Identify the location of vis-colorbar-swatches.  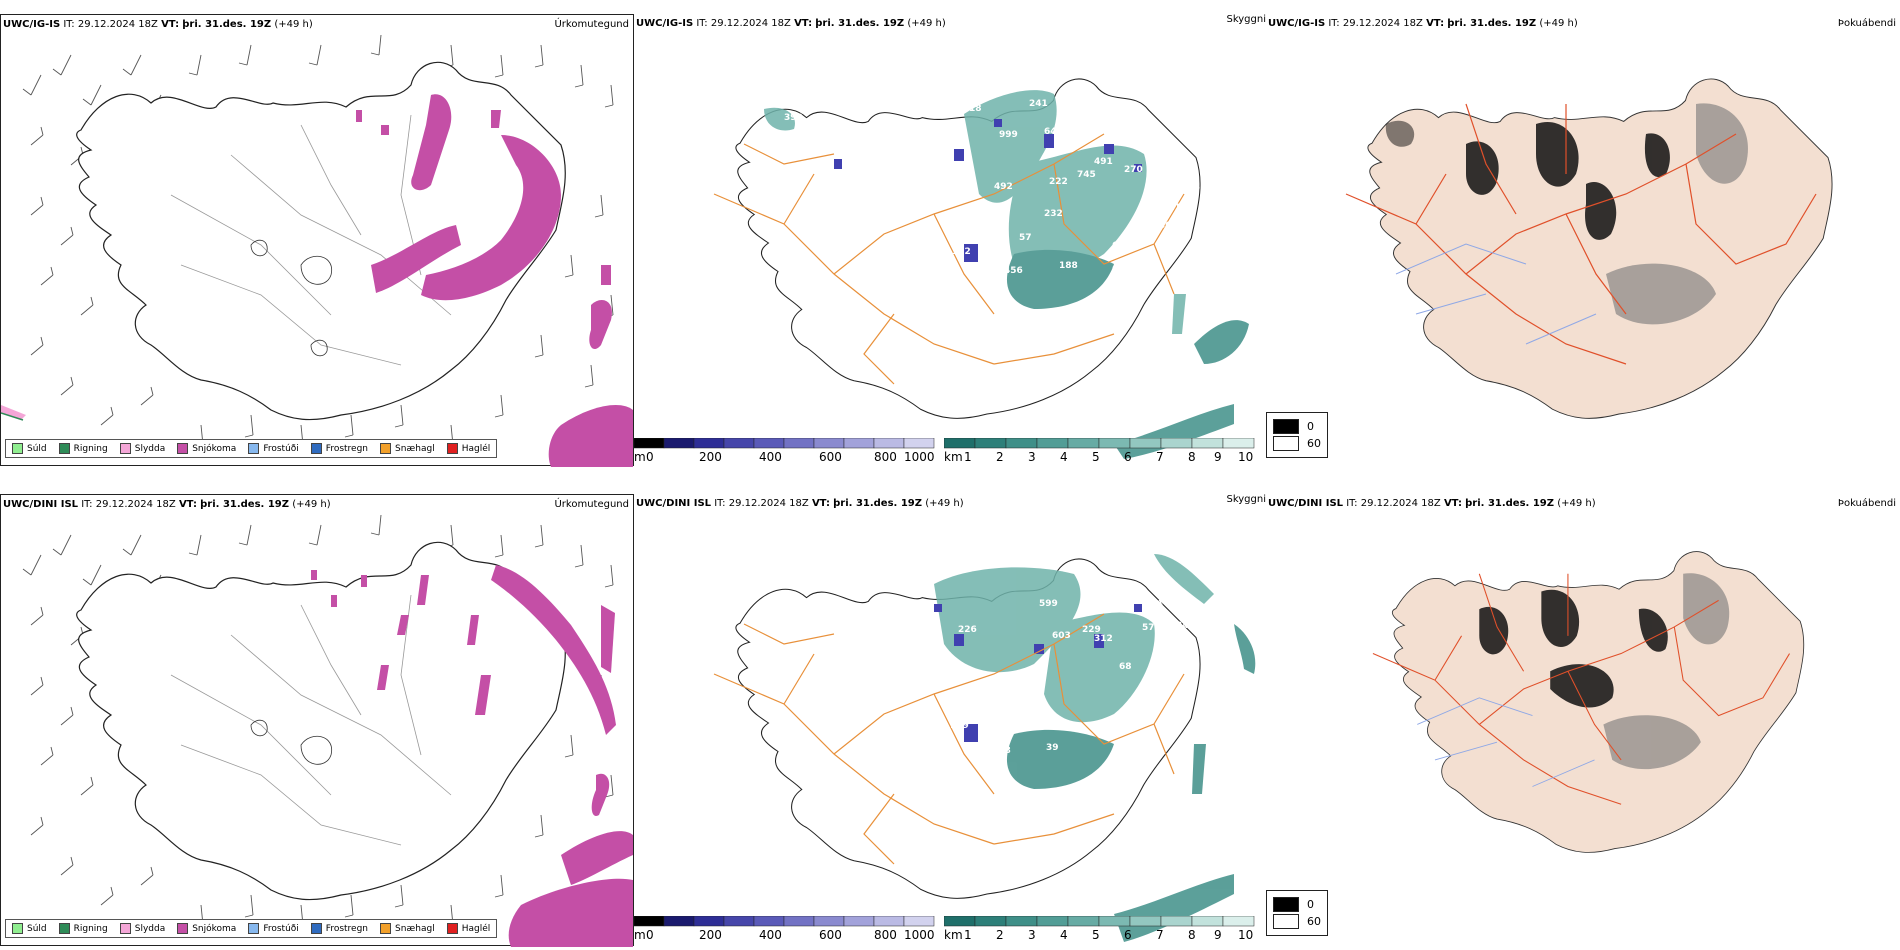
(1099, 443).